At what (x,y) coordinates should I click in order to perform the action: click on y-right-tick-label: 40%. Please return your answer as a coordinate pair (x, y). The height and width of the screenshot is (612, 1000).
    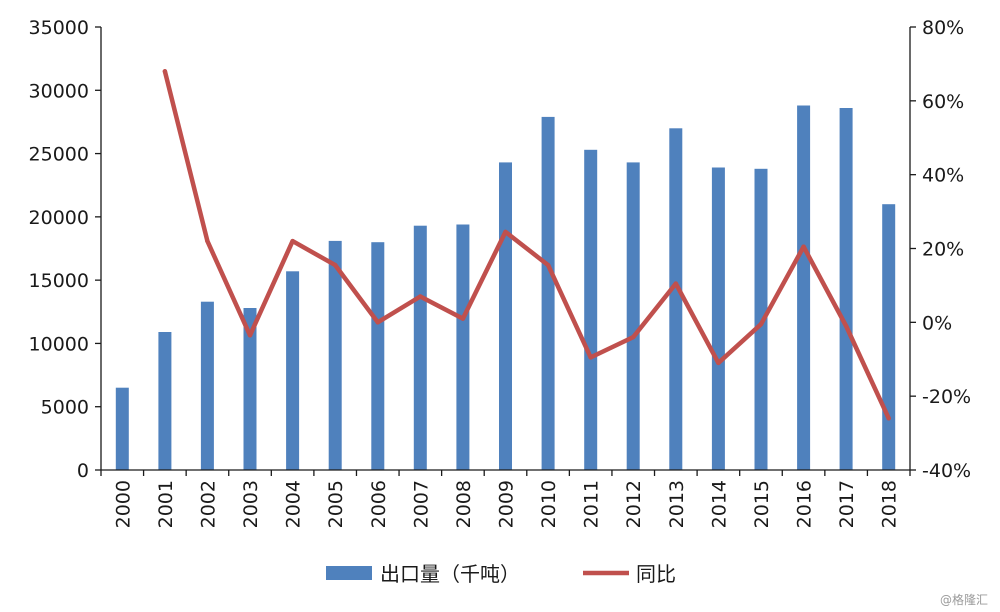
    Looking at the image, I should click on (943, 176).